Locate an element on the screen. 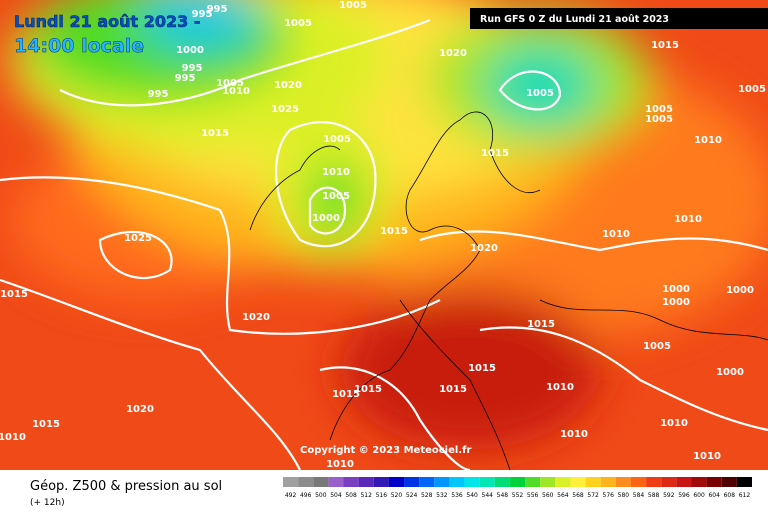  legend-value: 608 is located at coordinates (730, 495).